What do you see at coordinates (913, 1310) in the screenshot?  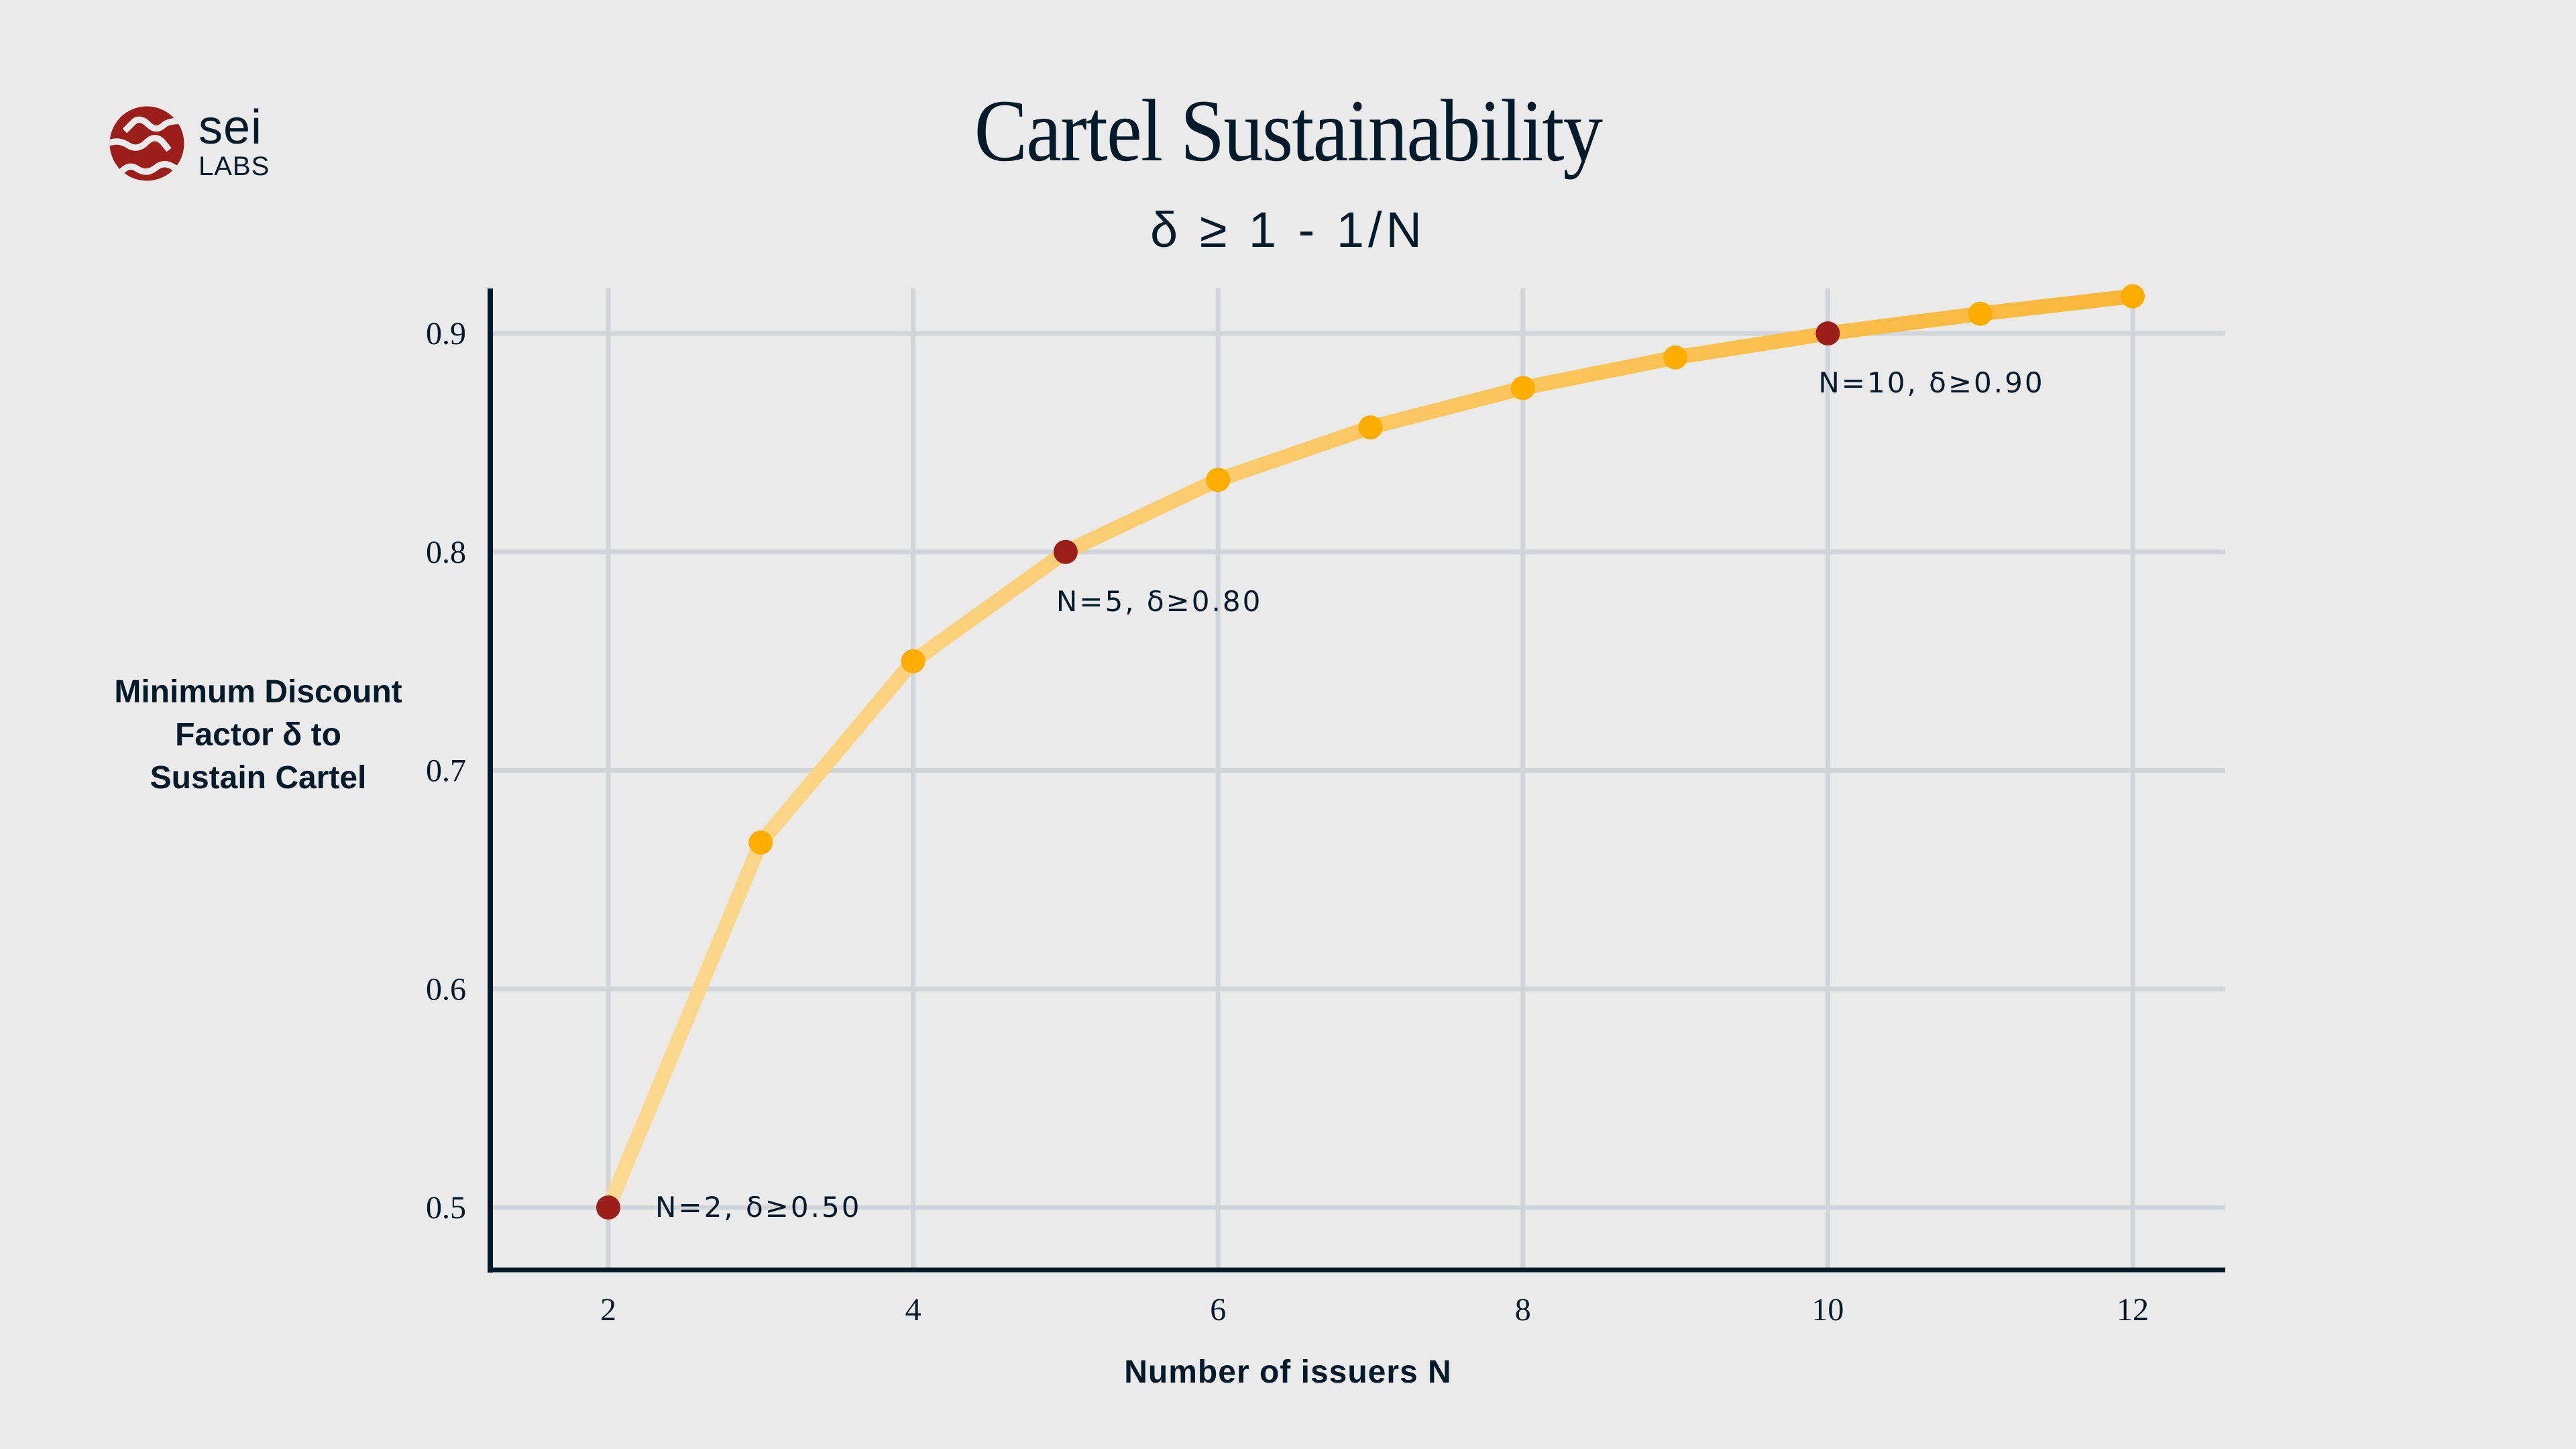 I see `x-tick-label: 4` at bounding box center [913, 1310].